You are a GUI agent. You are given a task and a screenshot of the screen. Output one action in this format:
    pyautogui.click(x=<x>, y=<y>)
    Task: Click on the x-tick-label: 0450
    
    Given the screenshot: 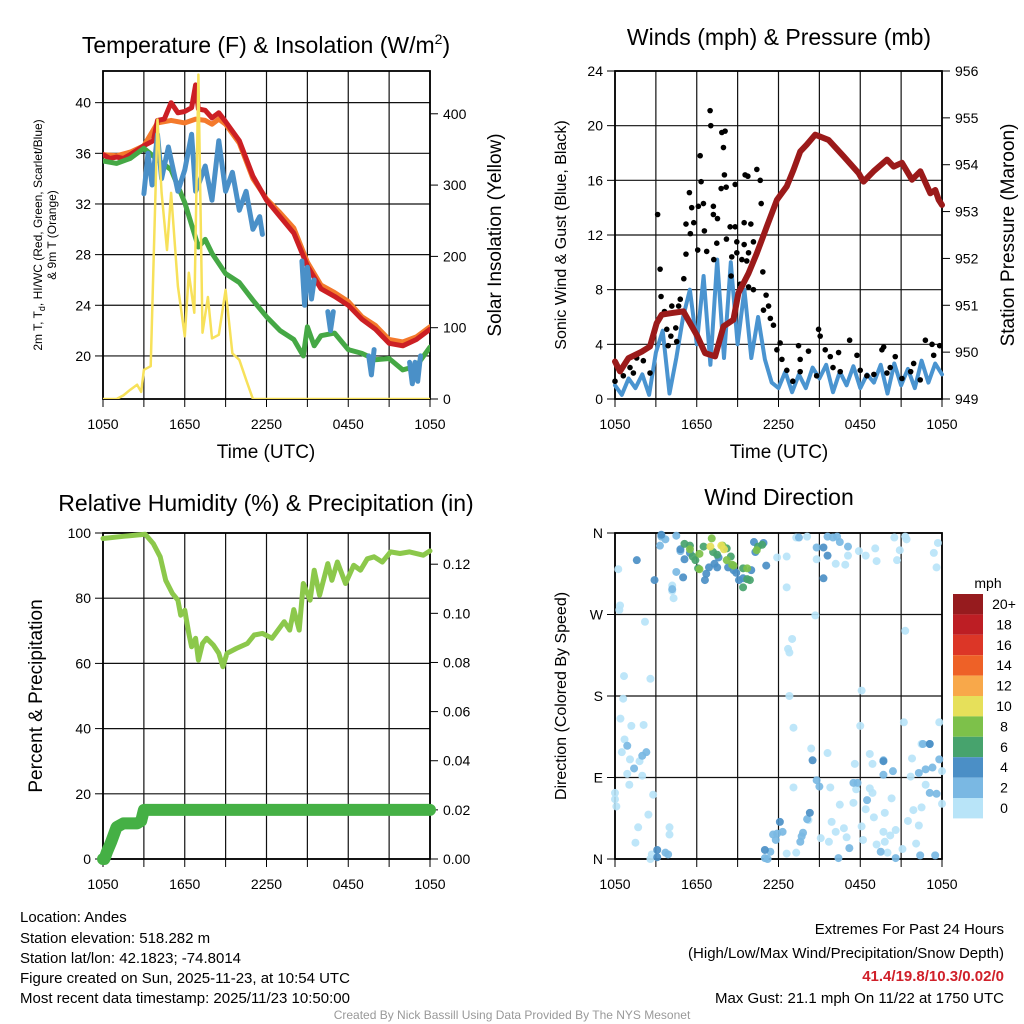 What is the action you would take?
    pyautogui.click(x=860, y=424)
    